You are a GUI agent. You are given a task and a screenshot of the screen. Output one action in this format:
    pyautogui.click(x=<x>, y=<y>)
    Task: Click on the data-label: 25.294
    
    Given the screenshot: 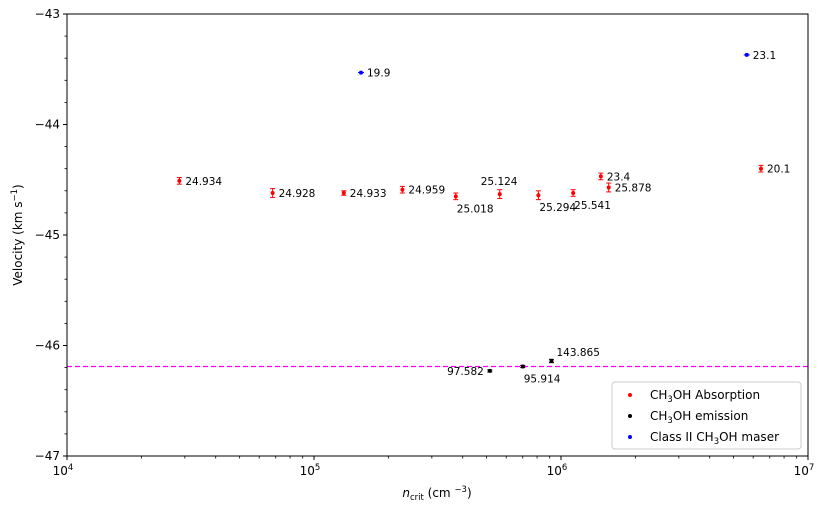 What is the action you would take?
    pyautogui.click(x=557, y=208)
    